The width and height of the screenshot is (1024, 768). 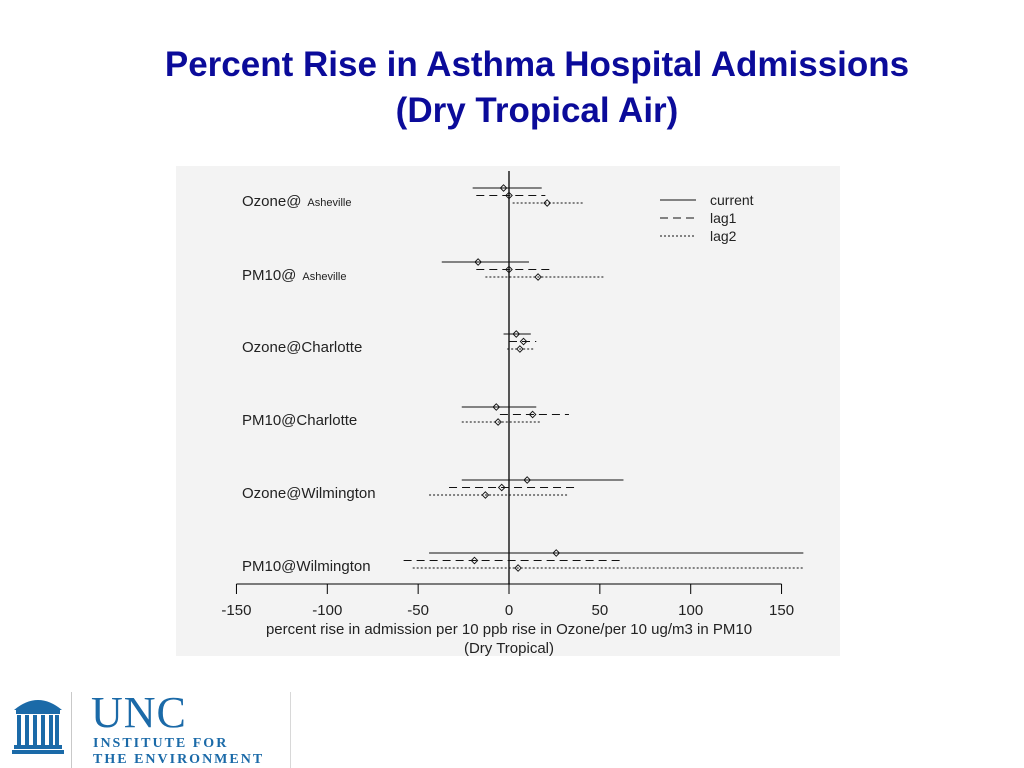 What do you see at coordinates (306, 566) in the screenshot?
I see `row-label: PM10@Wilmington` at bounding box center [306, 566].